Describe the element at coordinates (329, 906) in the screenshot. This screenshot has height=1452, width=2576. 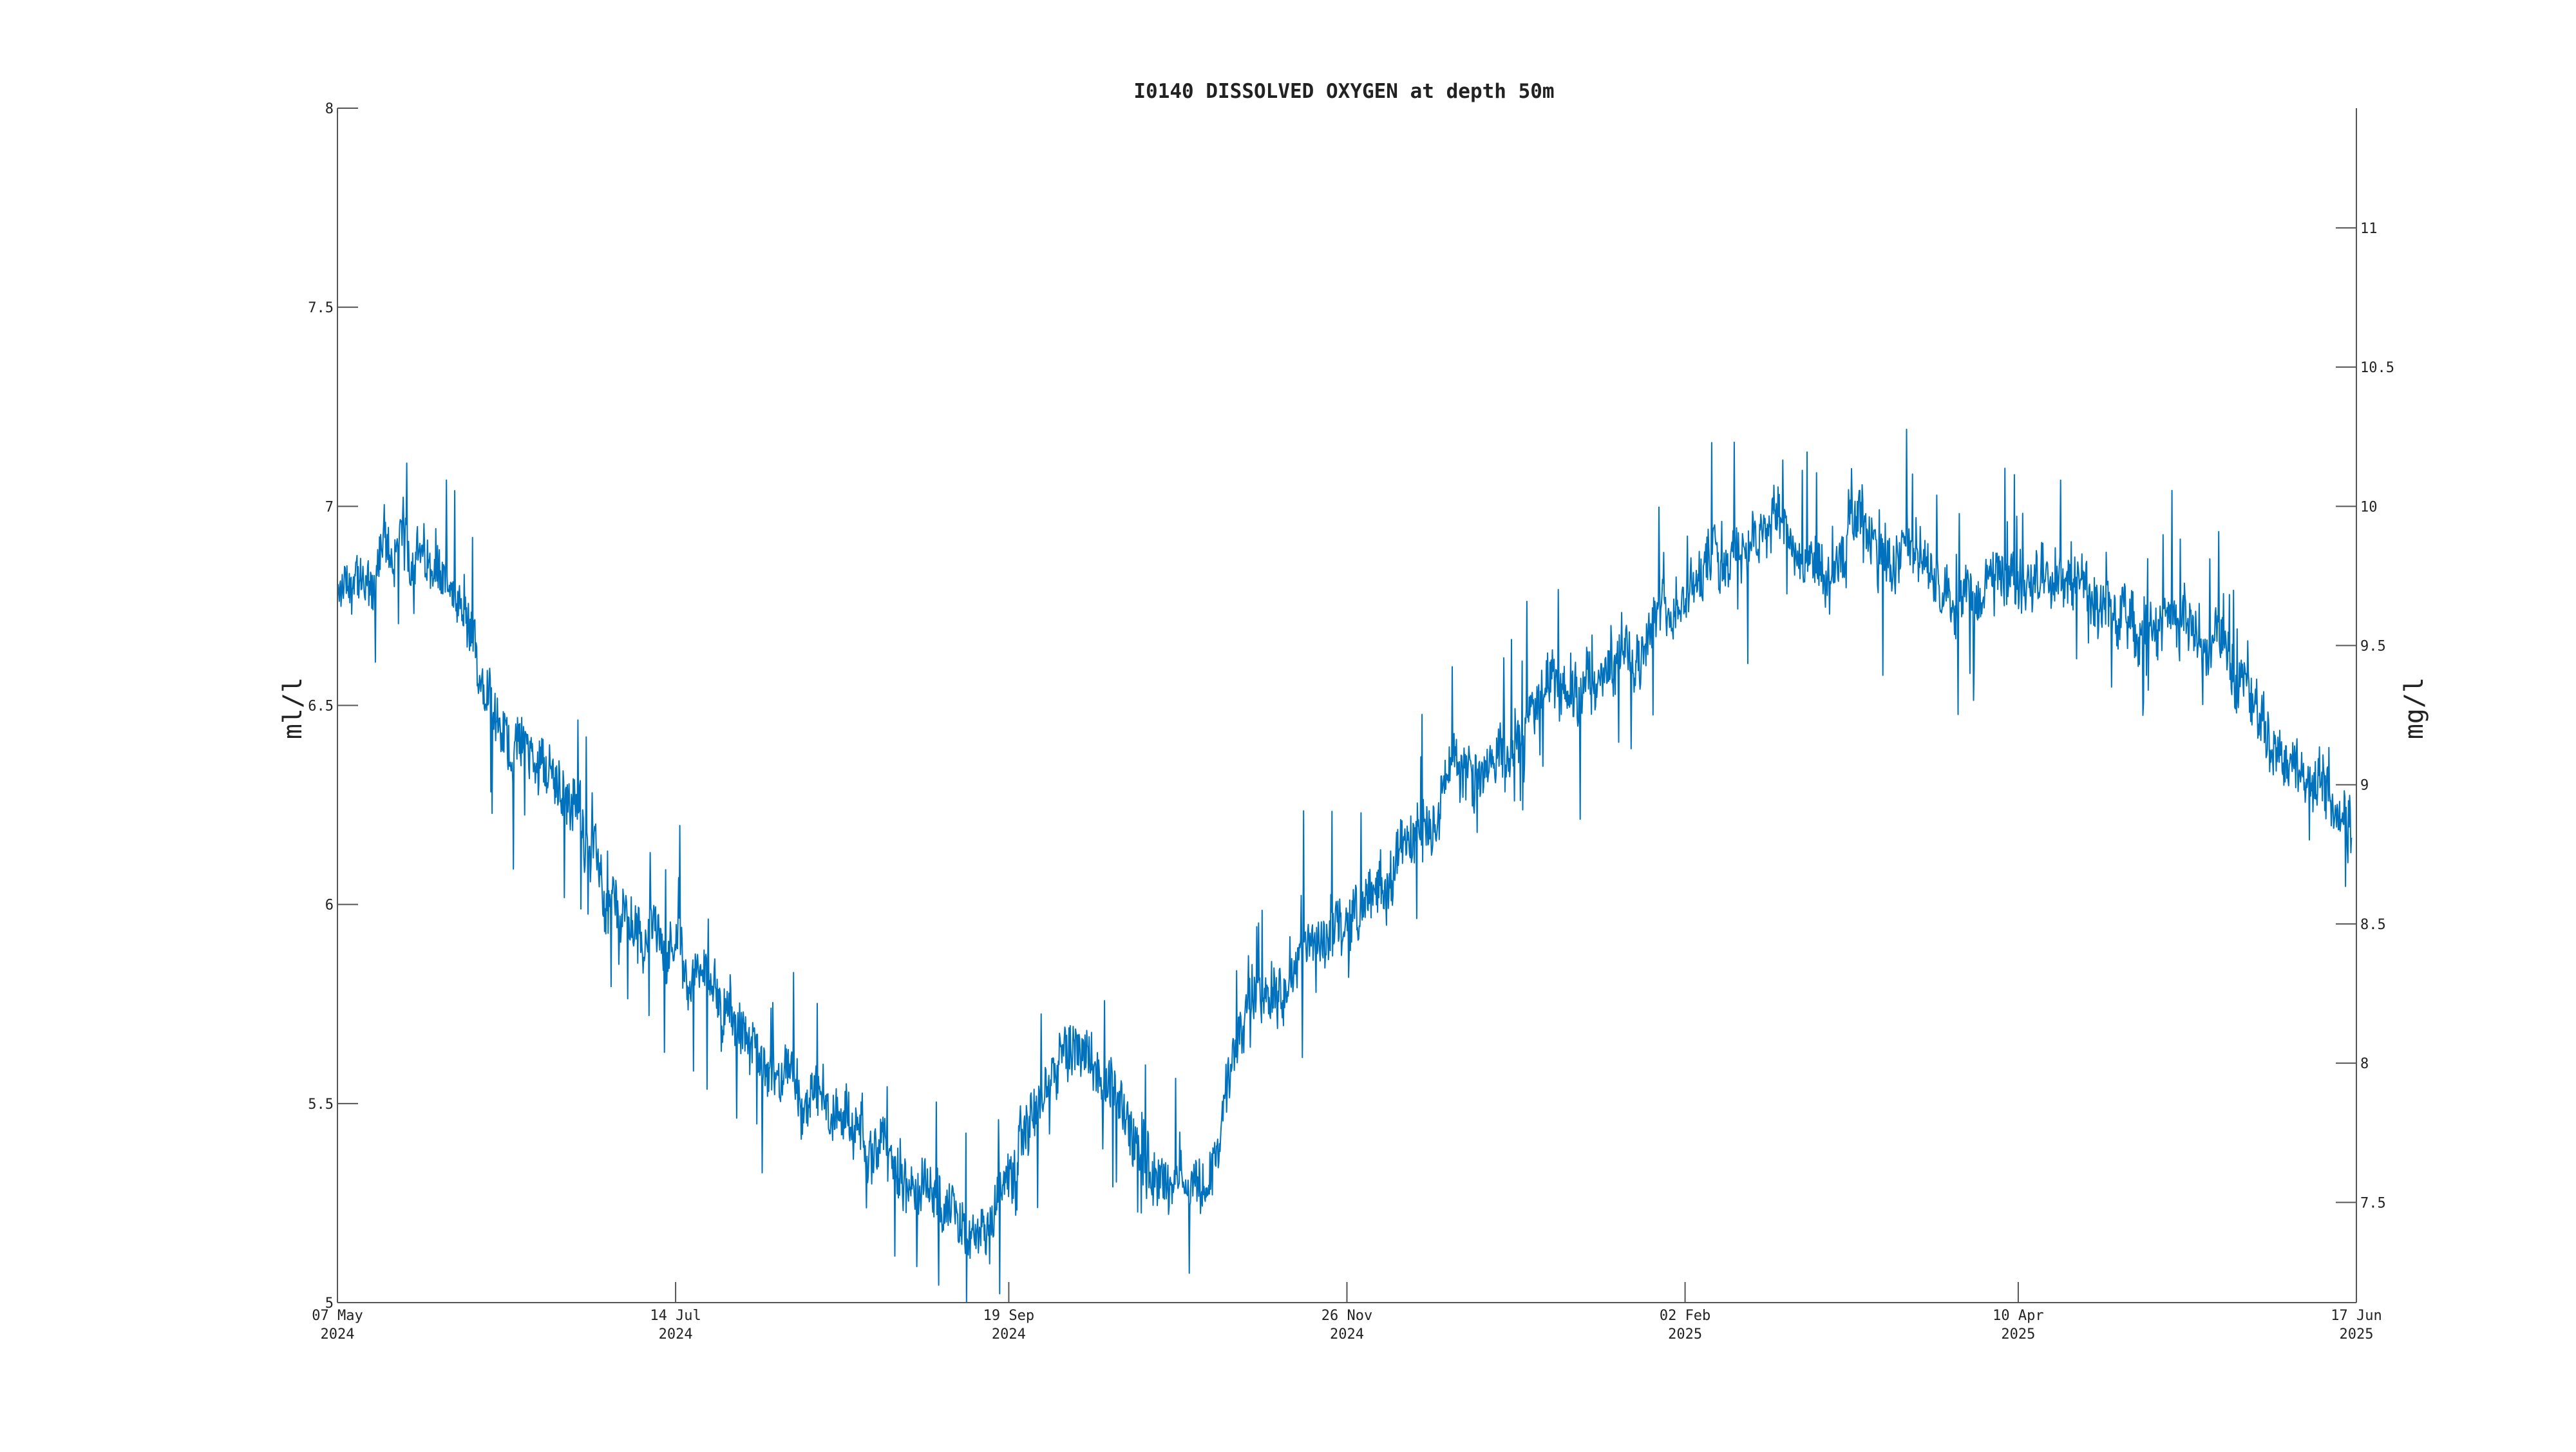
I see `y-tick-left-label: 6` at that location.